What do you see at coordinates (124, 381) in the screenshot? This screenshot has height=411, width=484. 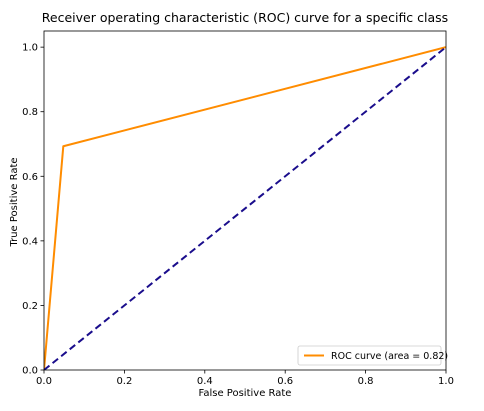 I see `x-tick-label: 0.2` at bounding box center [124, 381].